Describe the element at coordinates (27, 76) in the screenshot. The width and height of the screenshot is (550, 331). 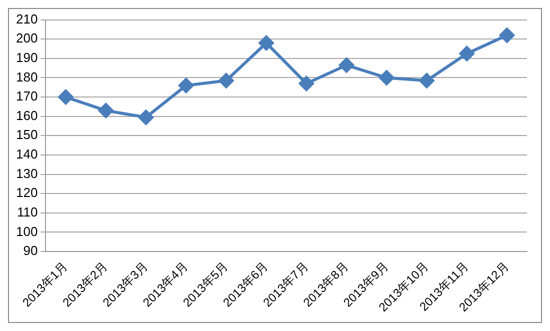
I see `y-tick-label: 180` at that location.